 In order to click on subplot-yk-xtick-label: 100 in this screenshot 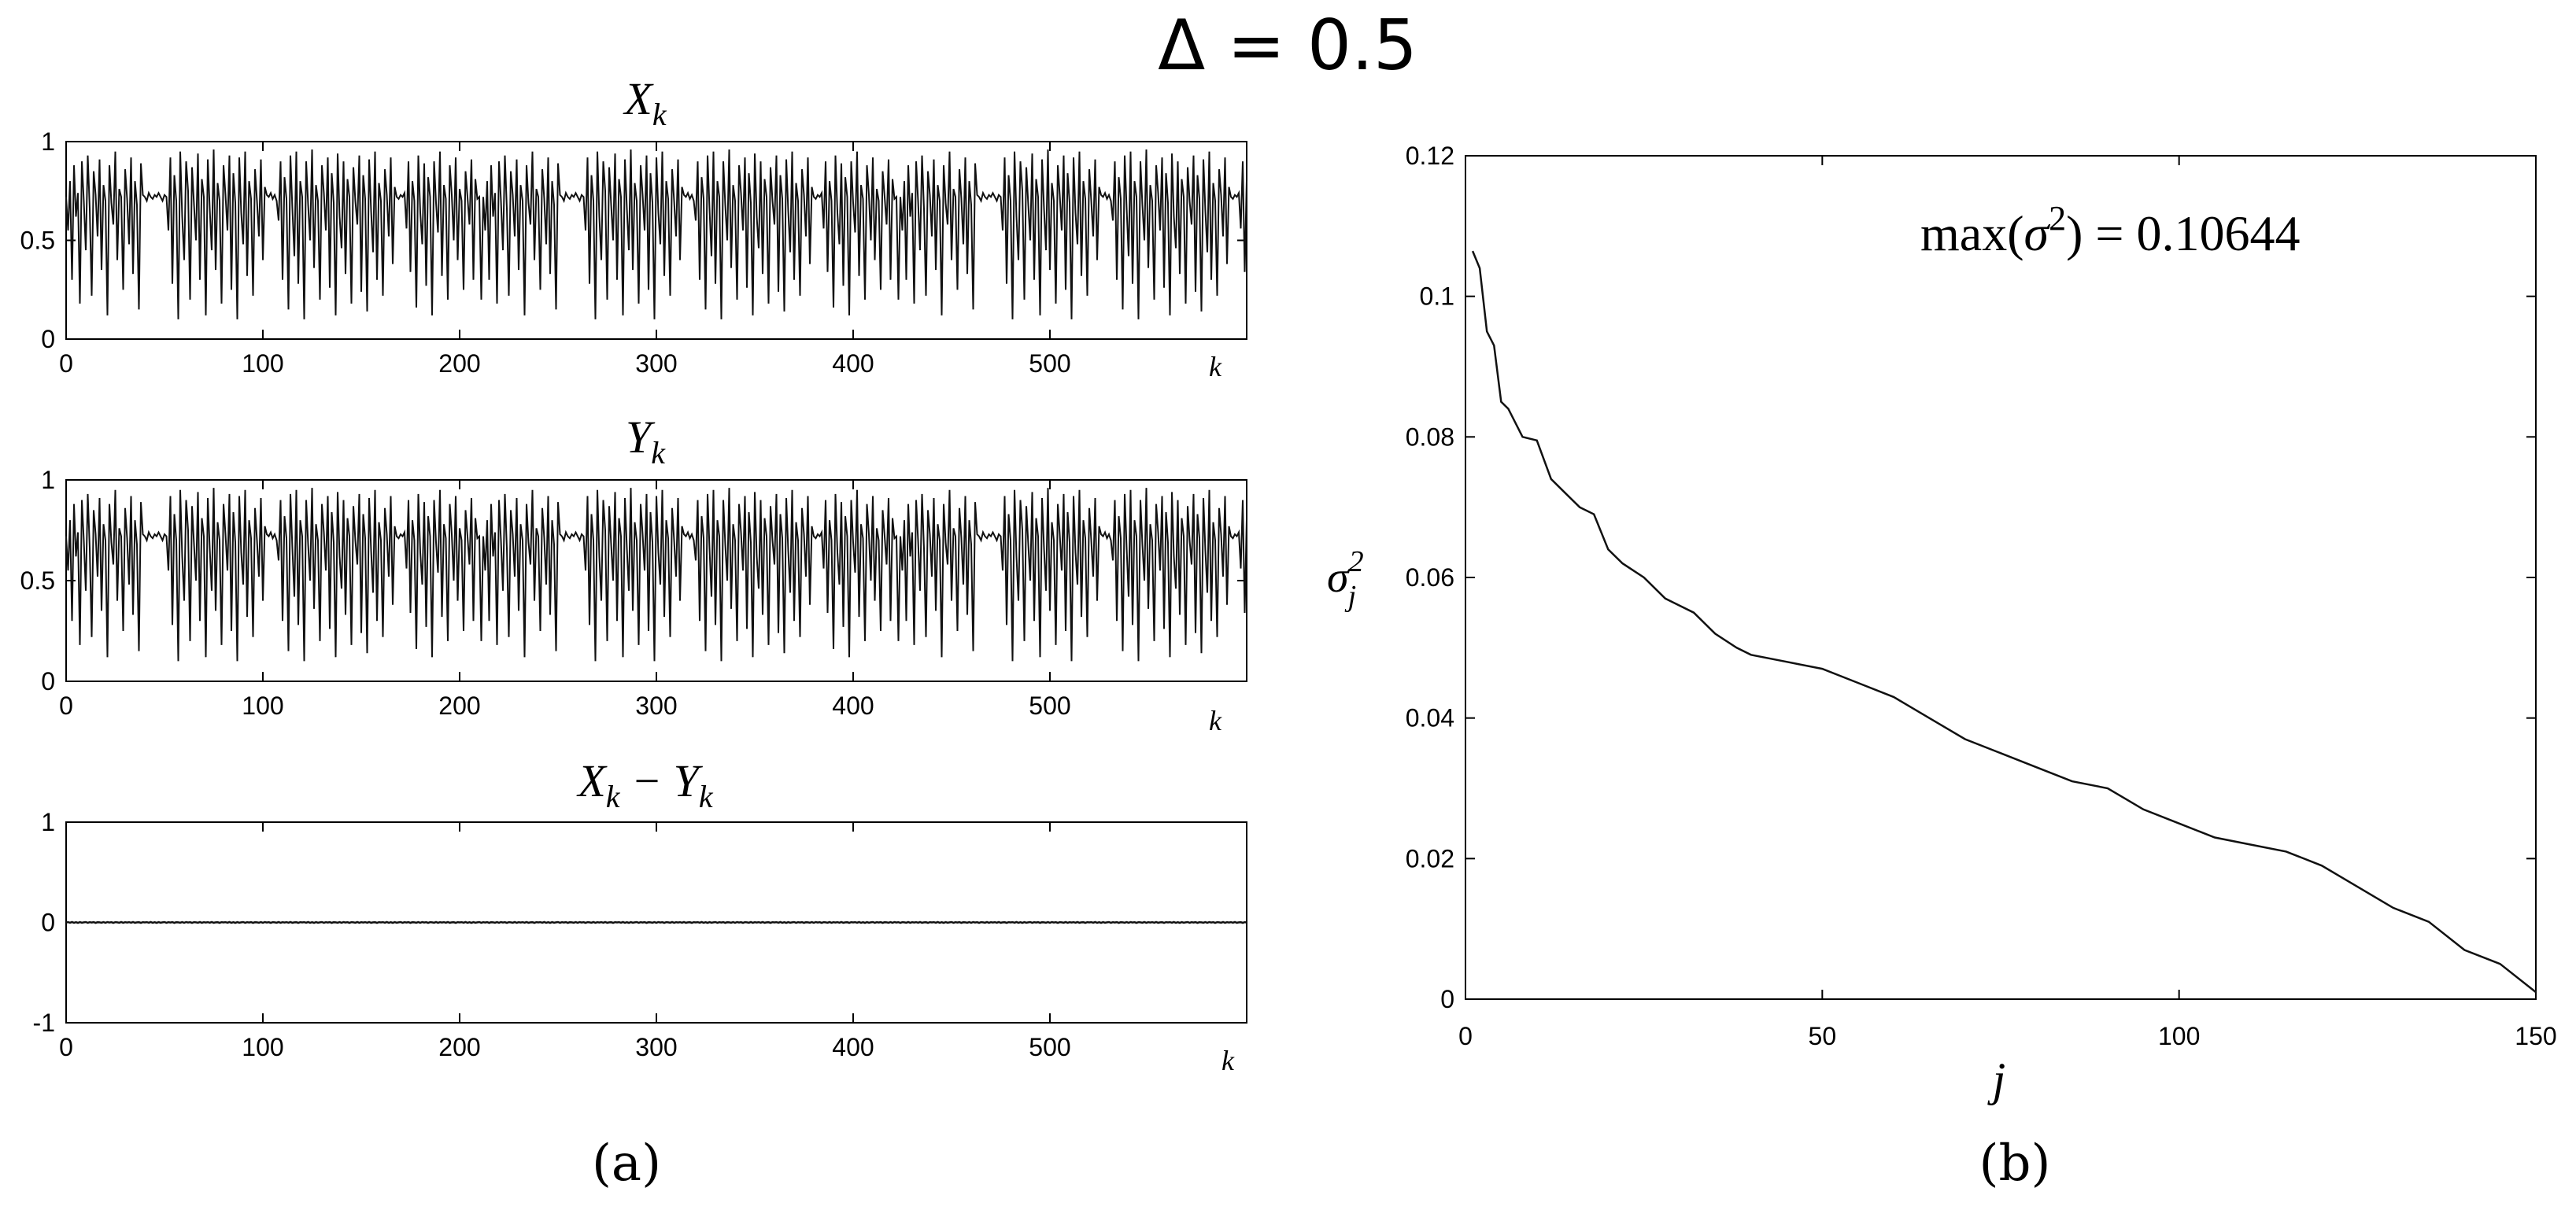, I will do `click(262, 706)`.